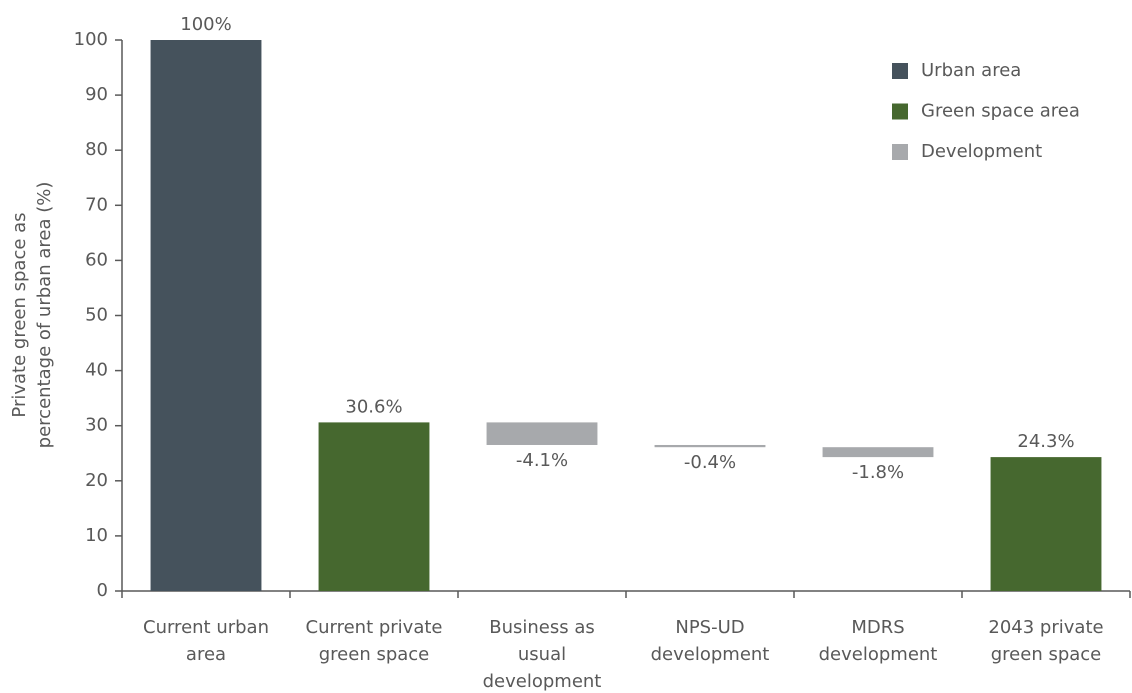  Describe the element at coordinates (877, 627) in the screenshot. I see `x-tick-label: MDRS` at that location.